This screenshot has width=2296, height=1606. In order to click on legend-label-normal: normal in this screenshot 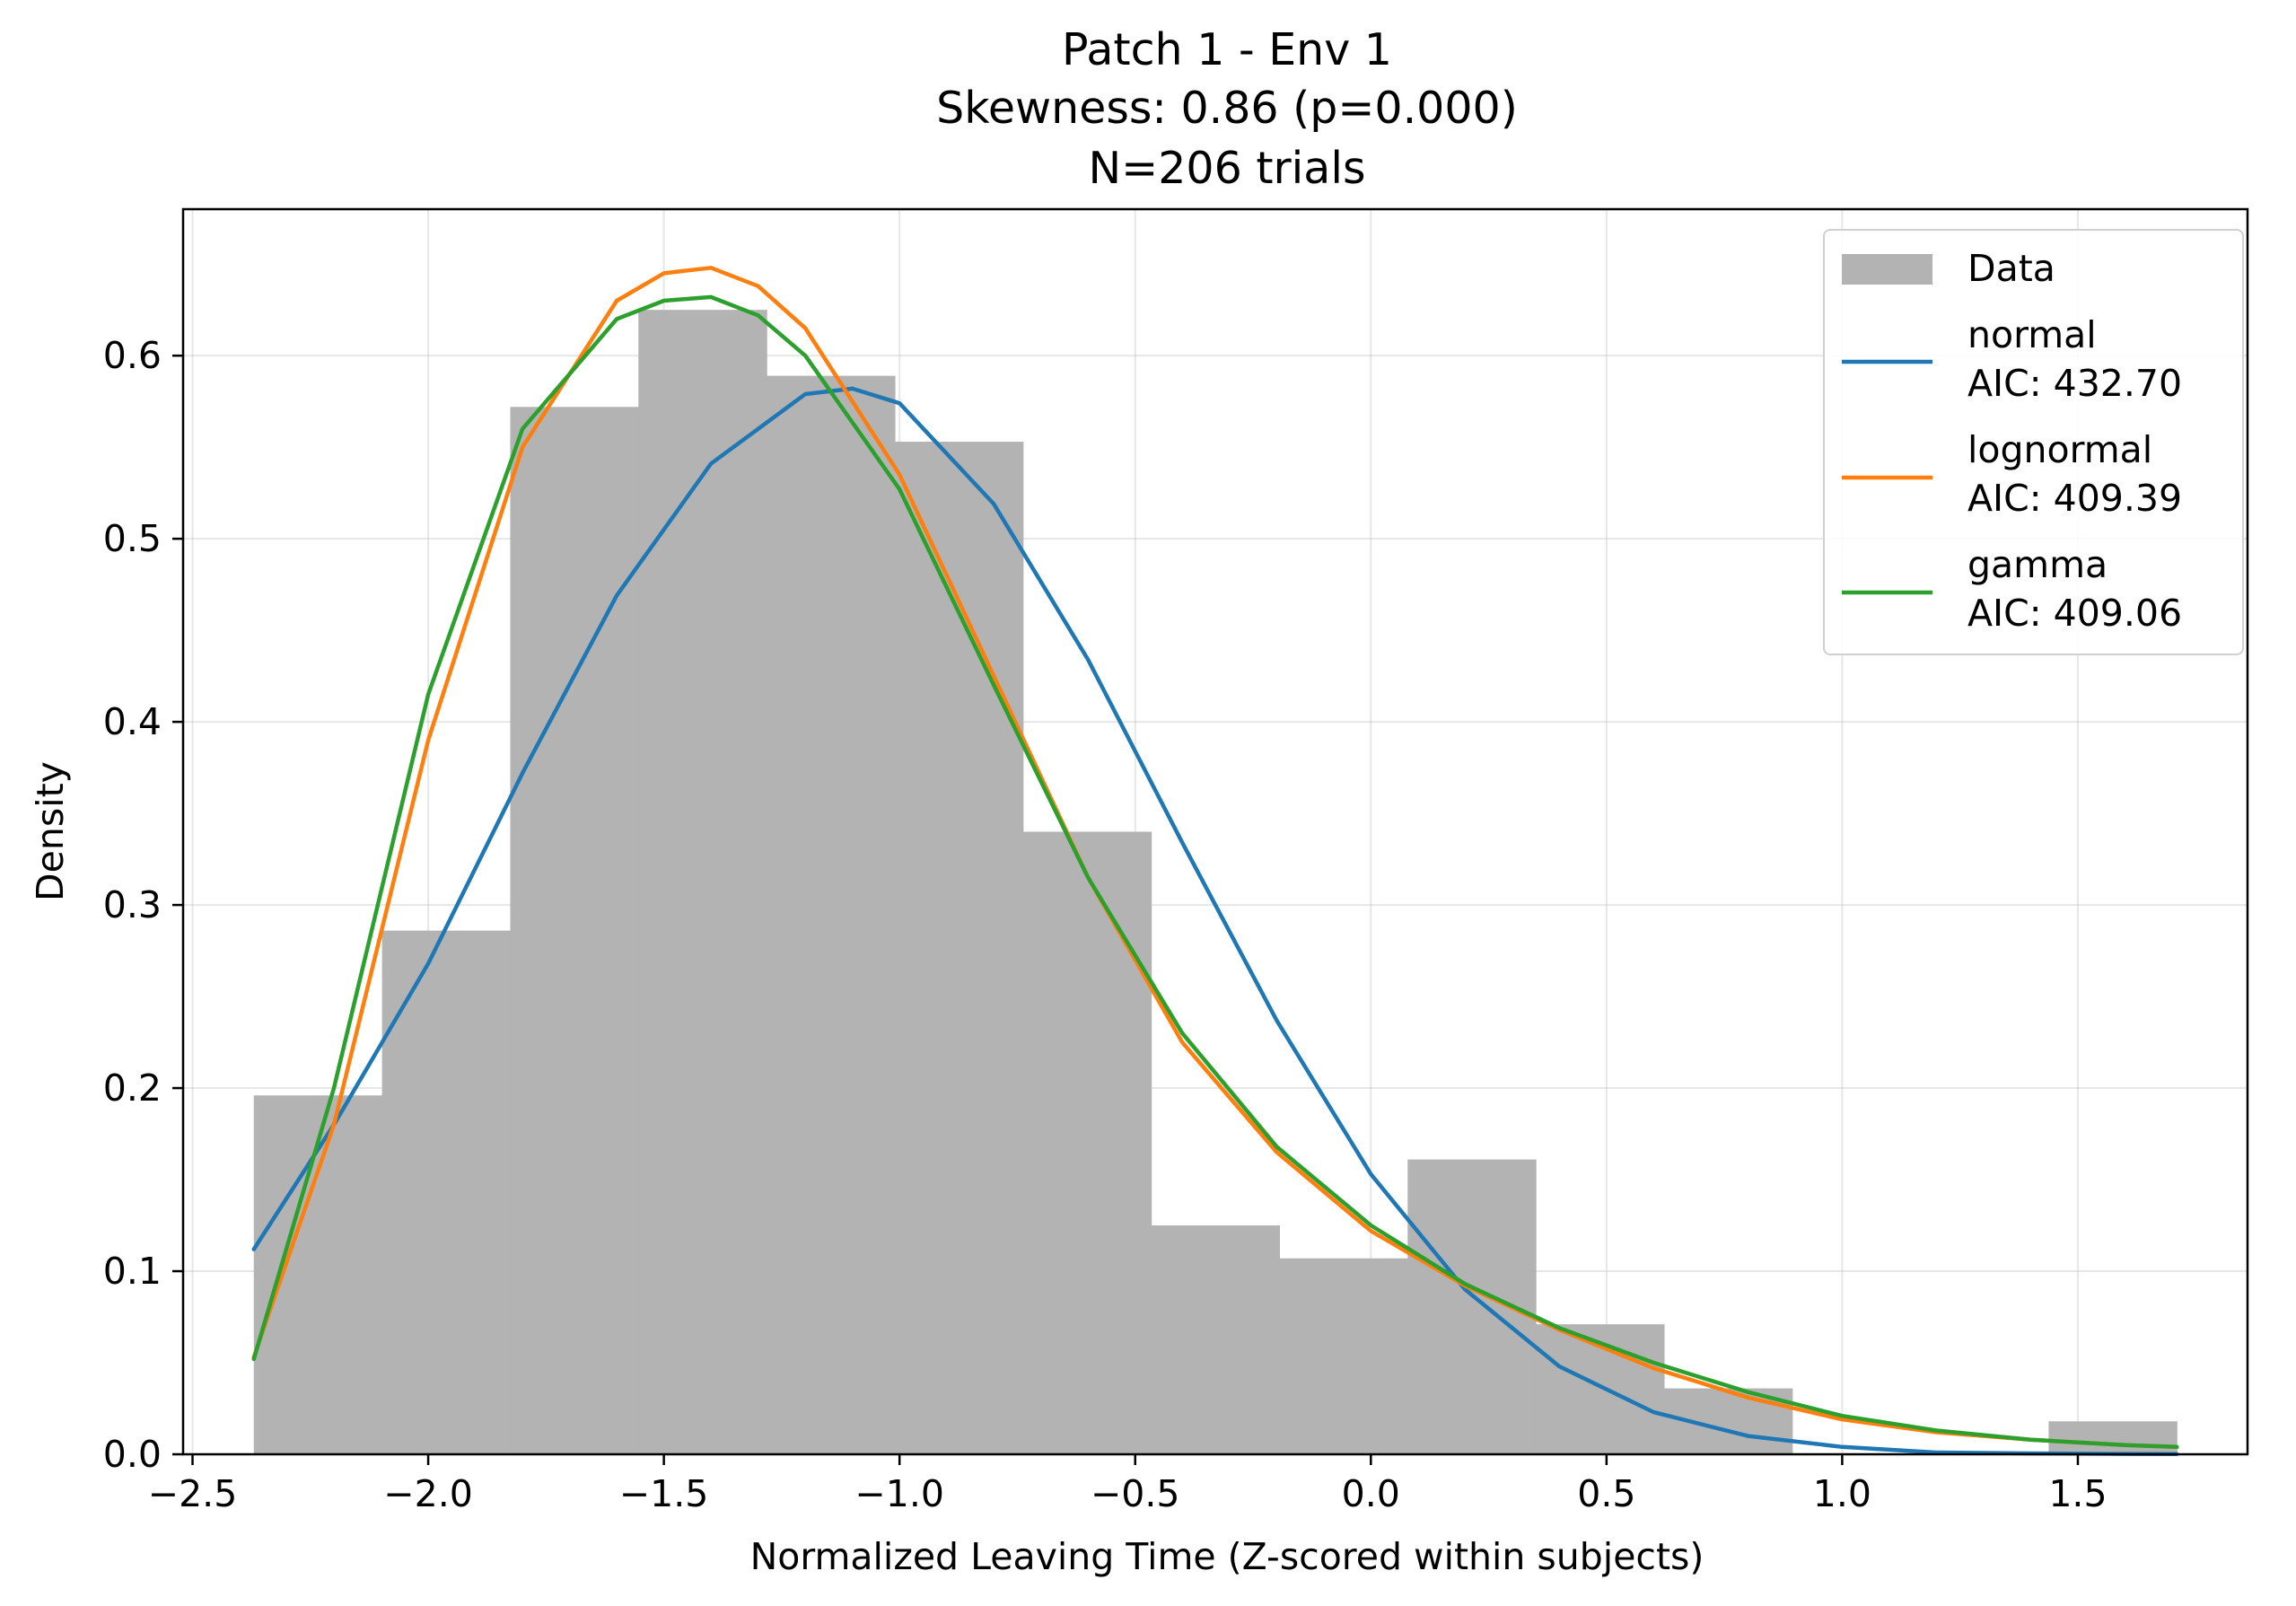, I will do `click(2032, 334)`.